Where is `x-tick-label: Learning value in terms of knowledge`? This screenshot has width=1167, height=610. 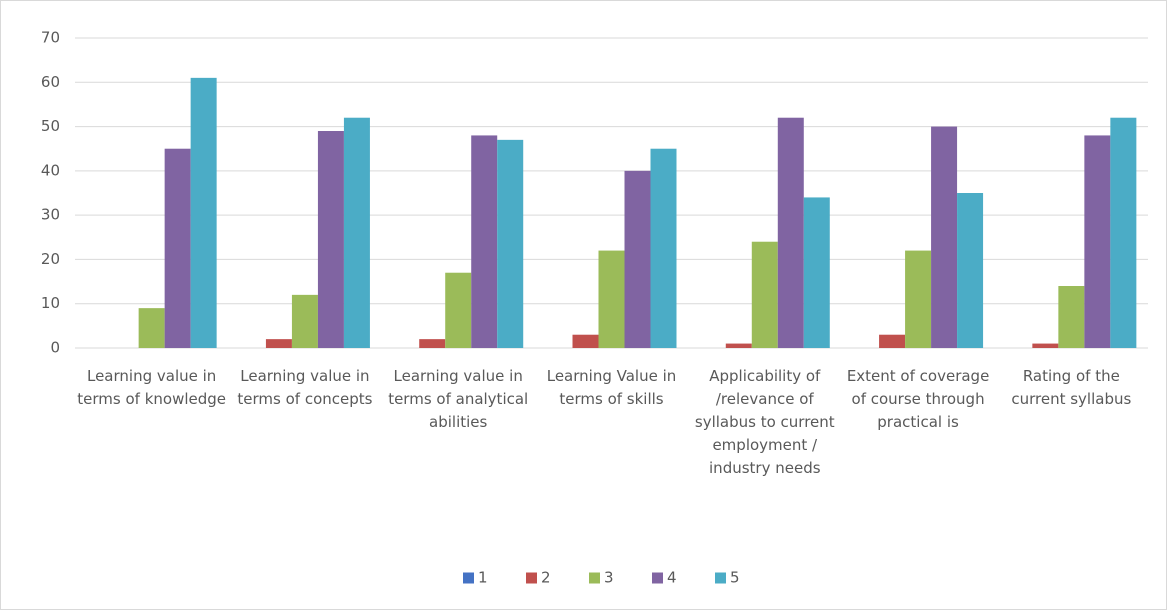 x-tick-label: Learning value in terms of knowledge is located at coordinates (152, 387).